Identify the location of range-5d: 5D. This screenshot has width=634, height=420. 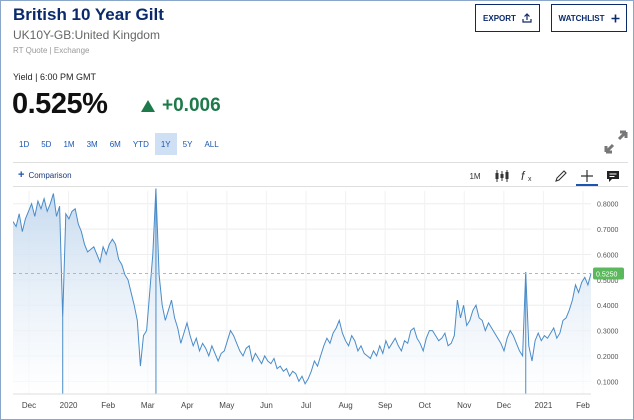
(46, 144).